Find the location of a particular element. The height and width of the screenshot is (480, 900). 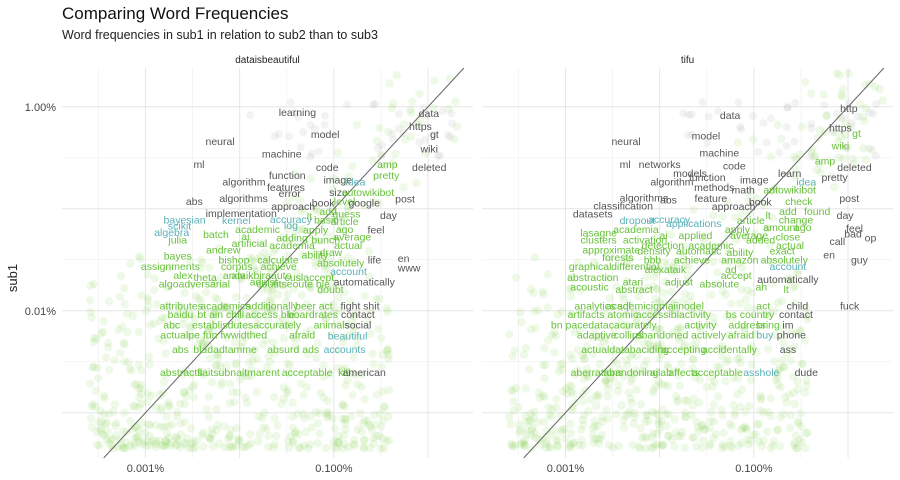

word-label: shit is located at coordinates (371, 307).